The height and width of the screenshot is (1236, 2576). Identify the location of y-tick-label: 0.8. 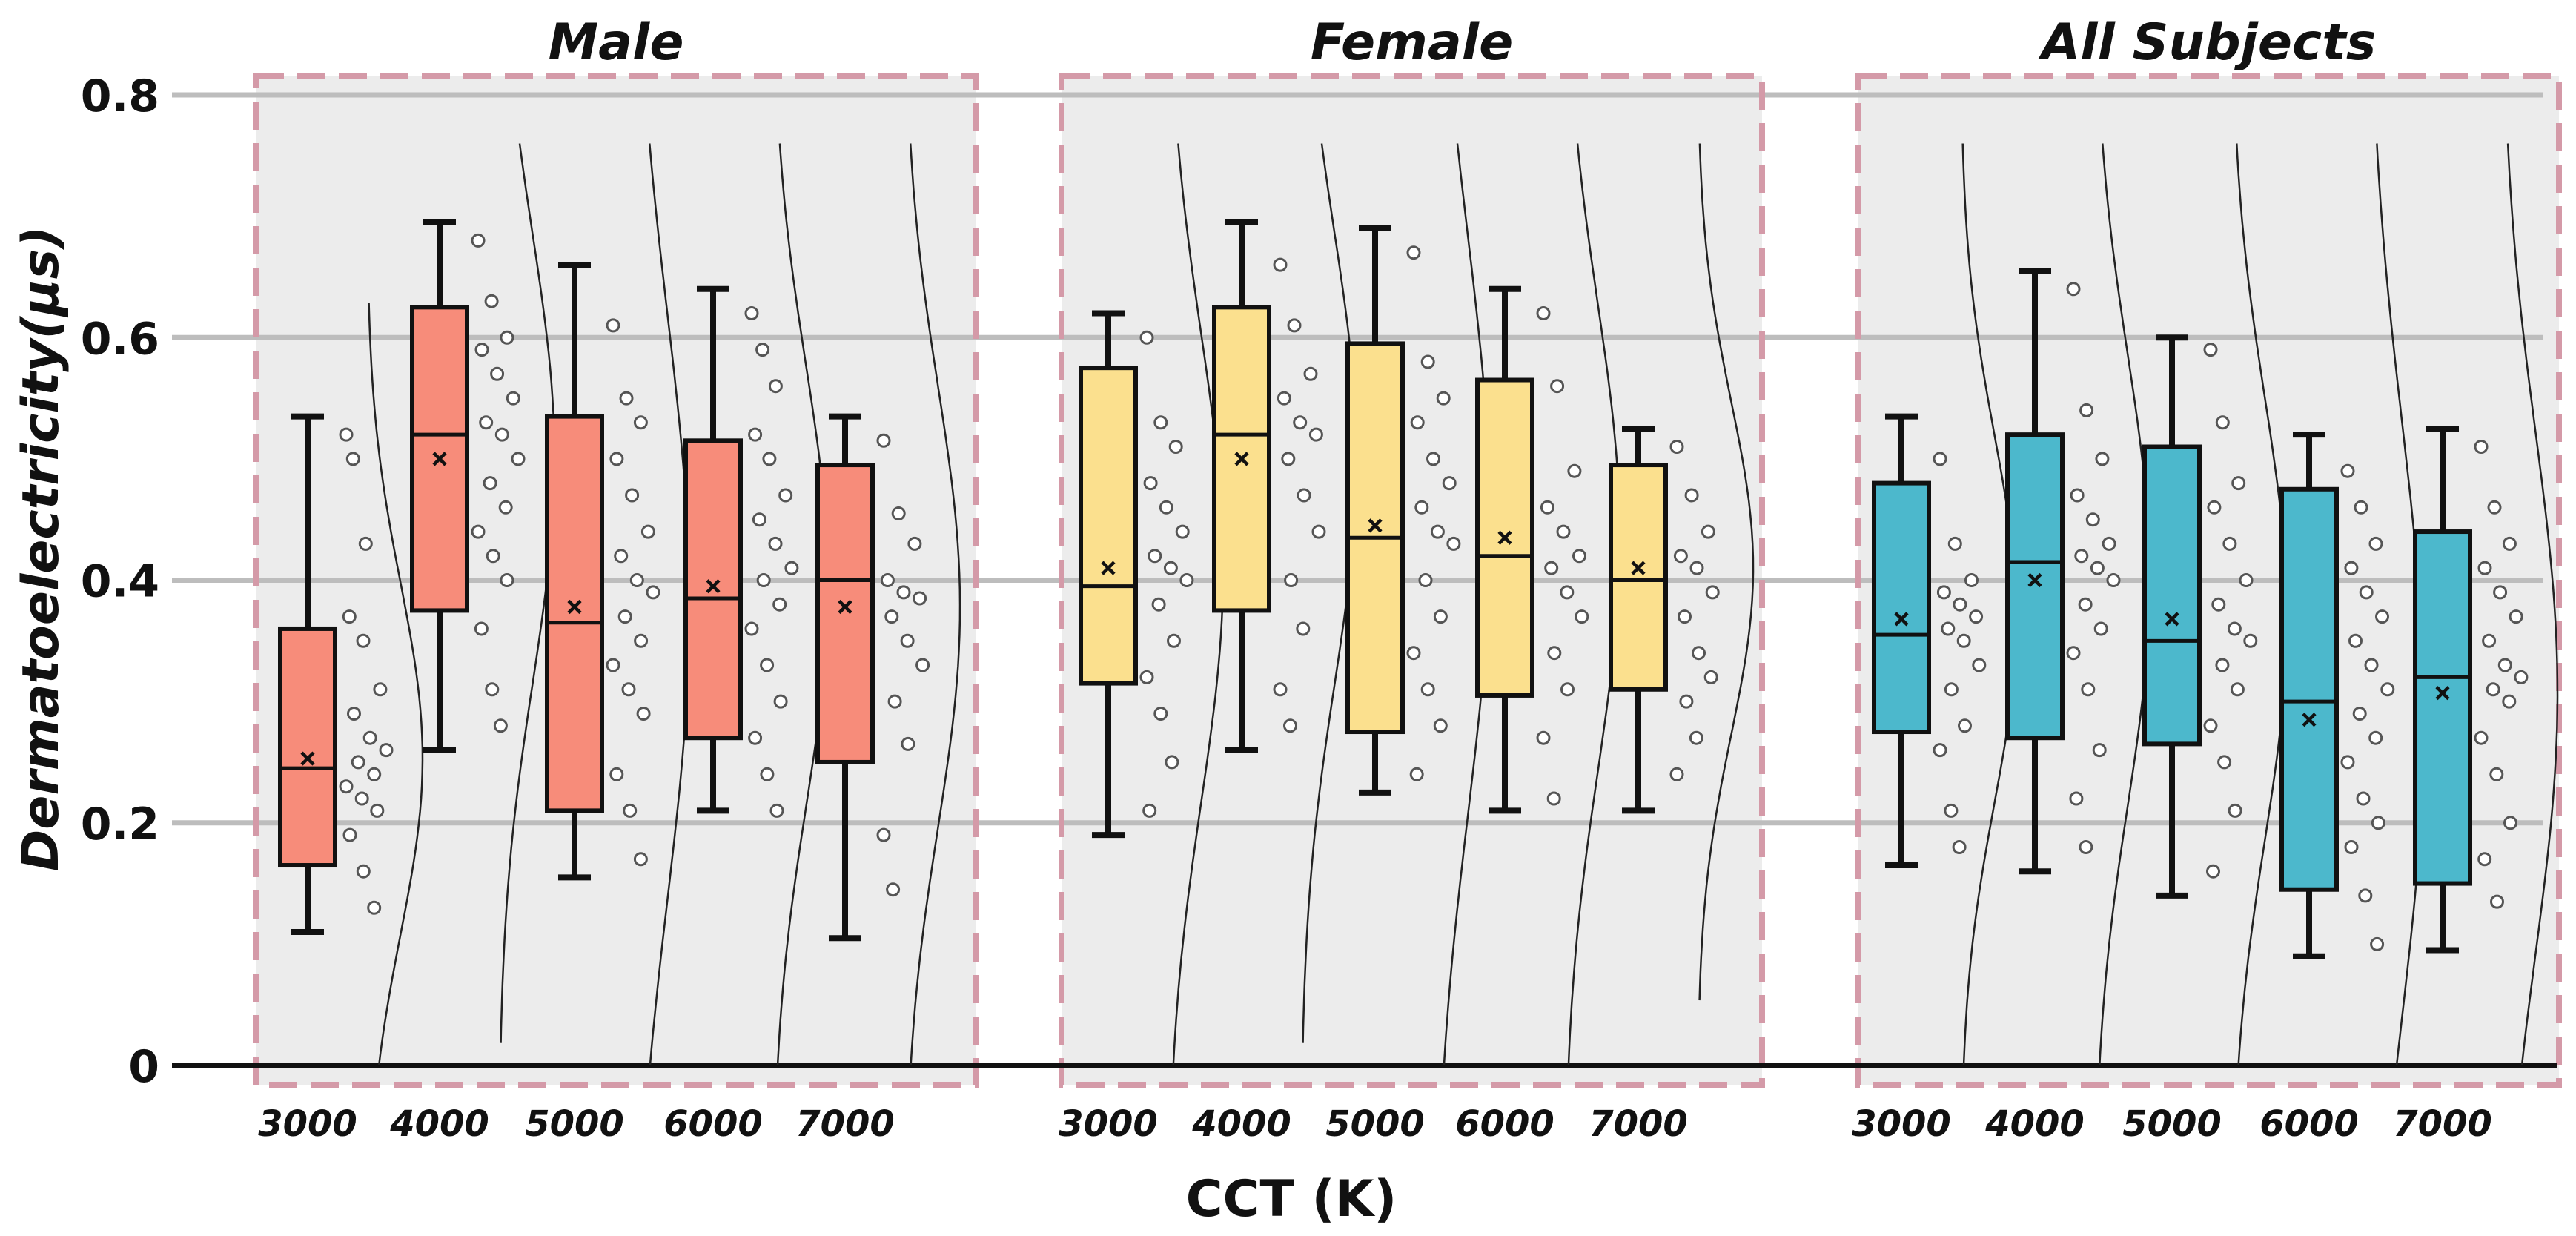
(120, 96).